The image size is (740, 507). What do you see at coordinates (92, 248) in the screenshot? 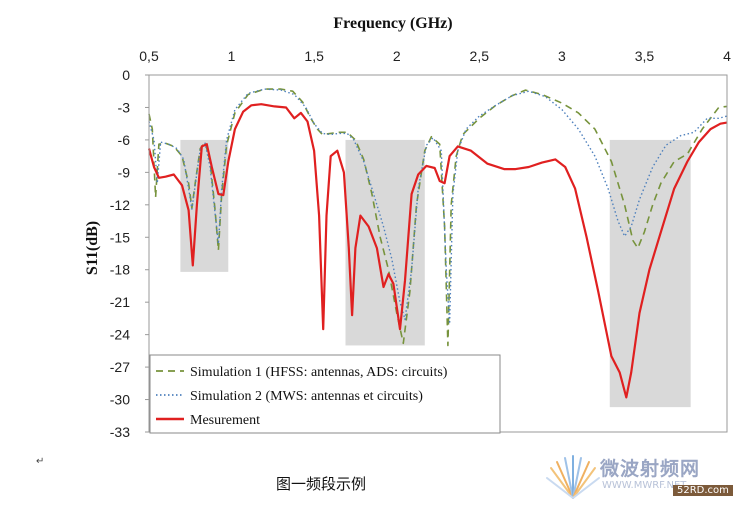
I see `y-axis-title: S11(dB)` at bounding box center [92, 248].